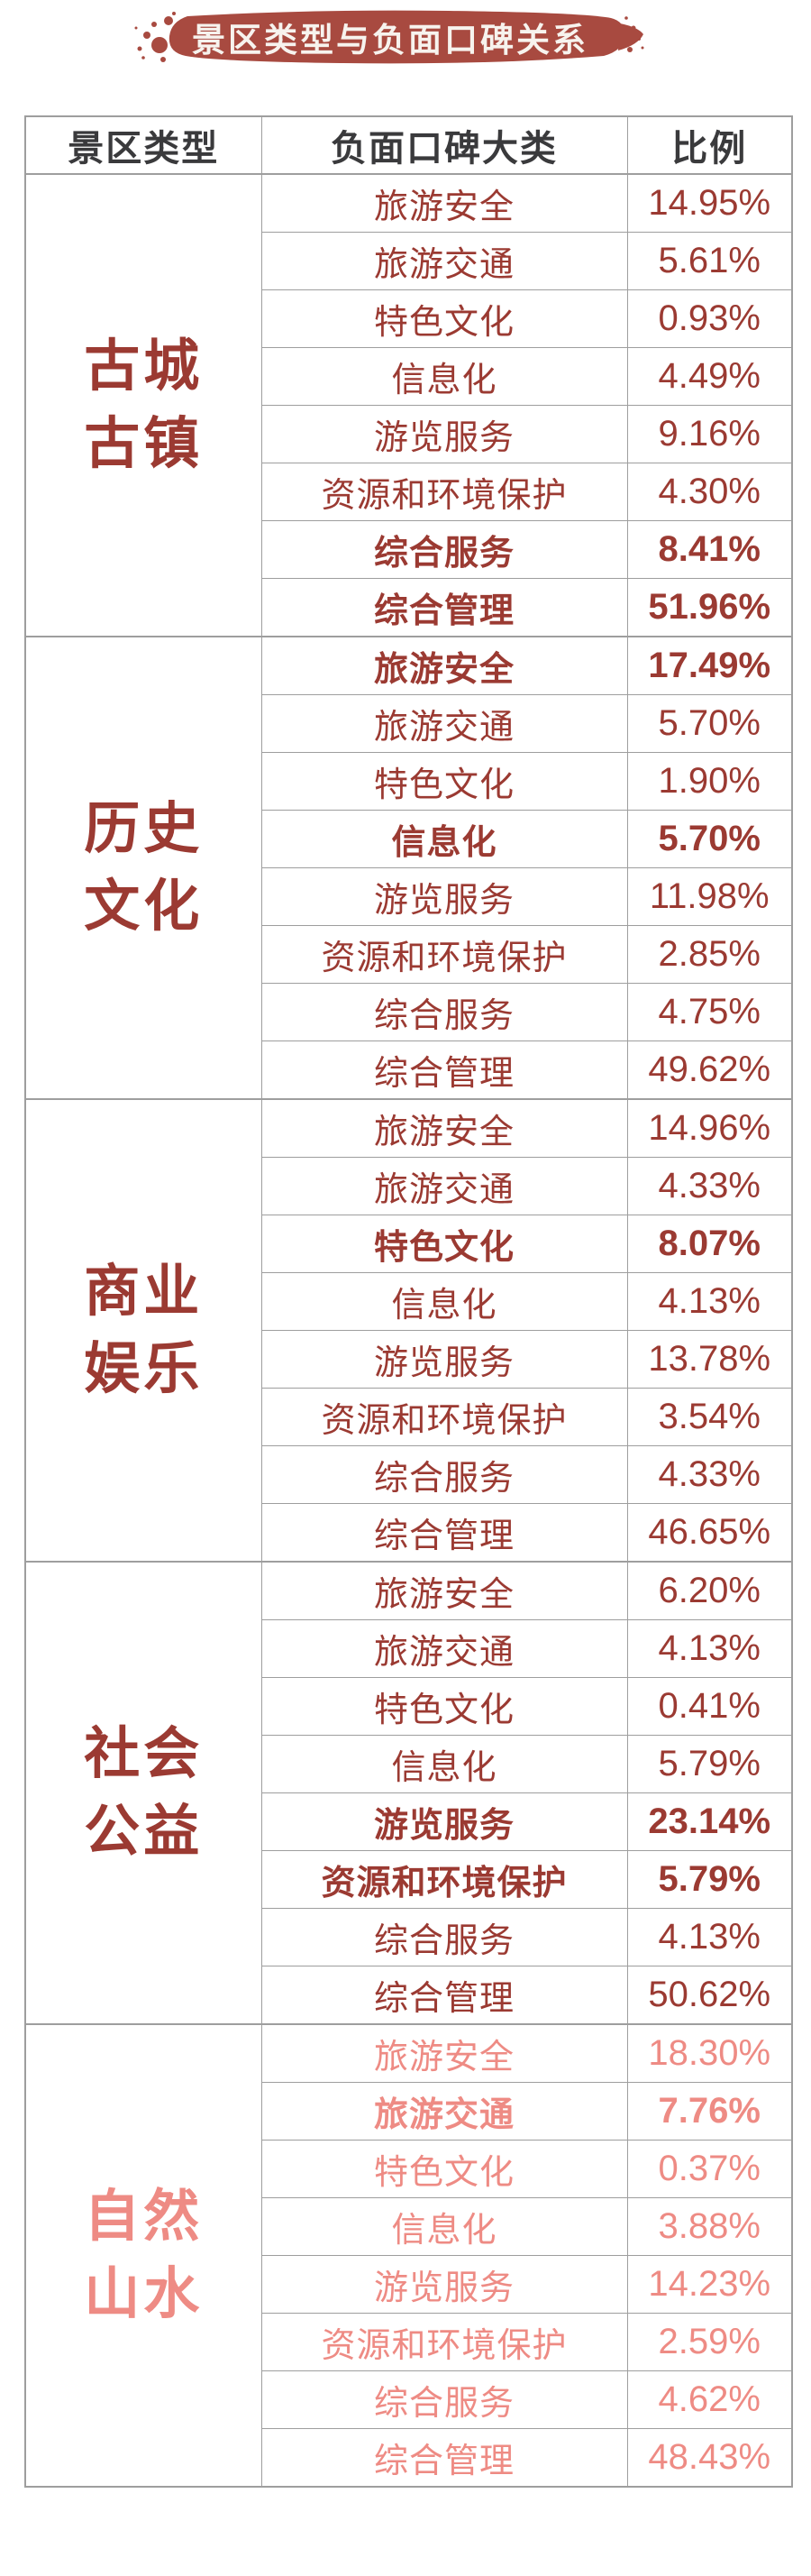 The image size is (811, 2576). I want to click on scenic-type-label: 自然 山水, so click(143, 2255).